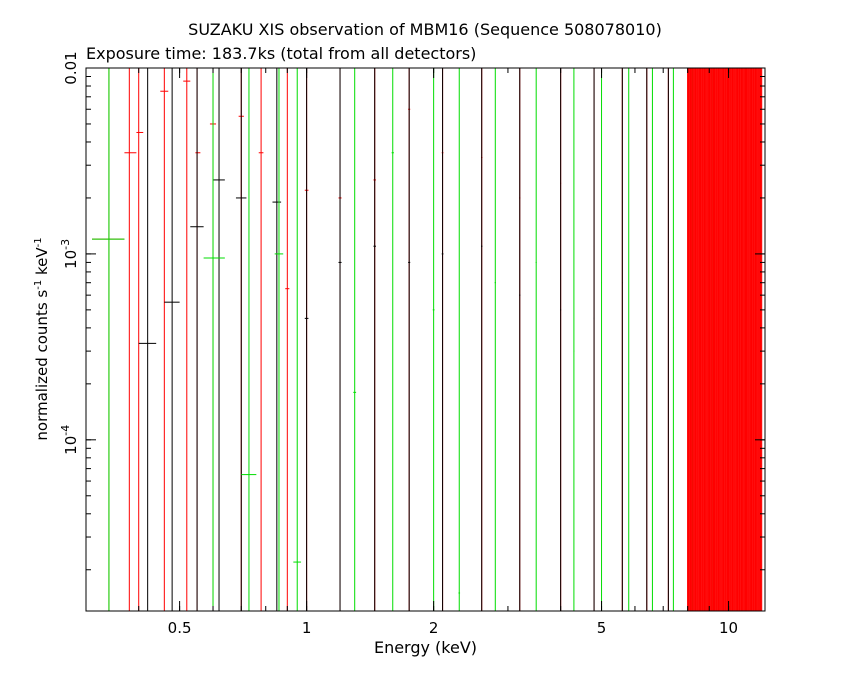 The width and height of the screenshot is (850, 680). What do you see at coordinates (425, 647) in the screenshot?
I see `x-axis-label: Energy (keV)` at bounding box center [425, 647].